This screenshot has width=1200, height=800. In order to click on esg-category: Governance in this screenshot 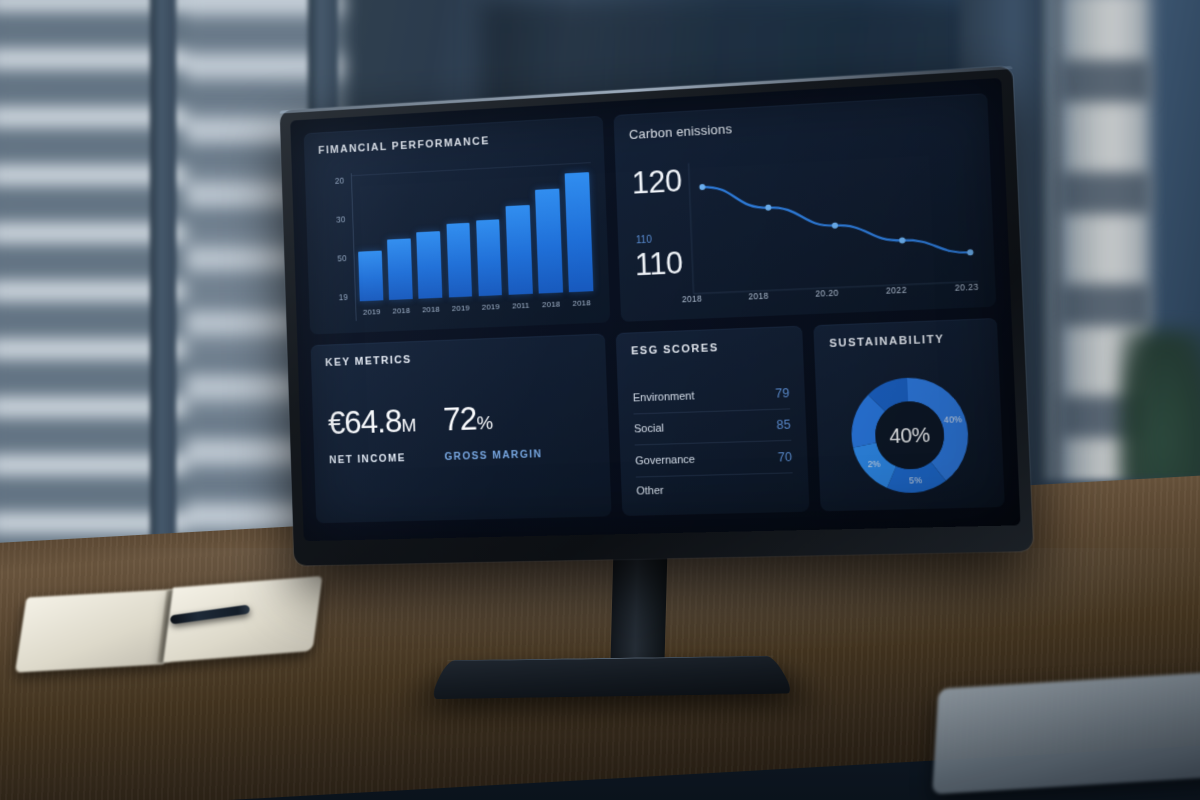, I will do `click(665, 460)`.